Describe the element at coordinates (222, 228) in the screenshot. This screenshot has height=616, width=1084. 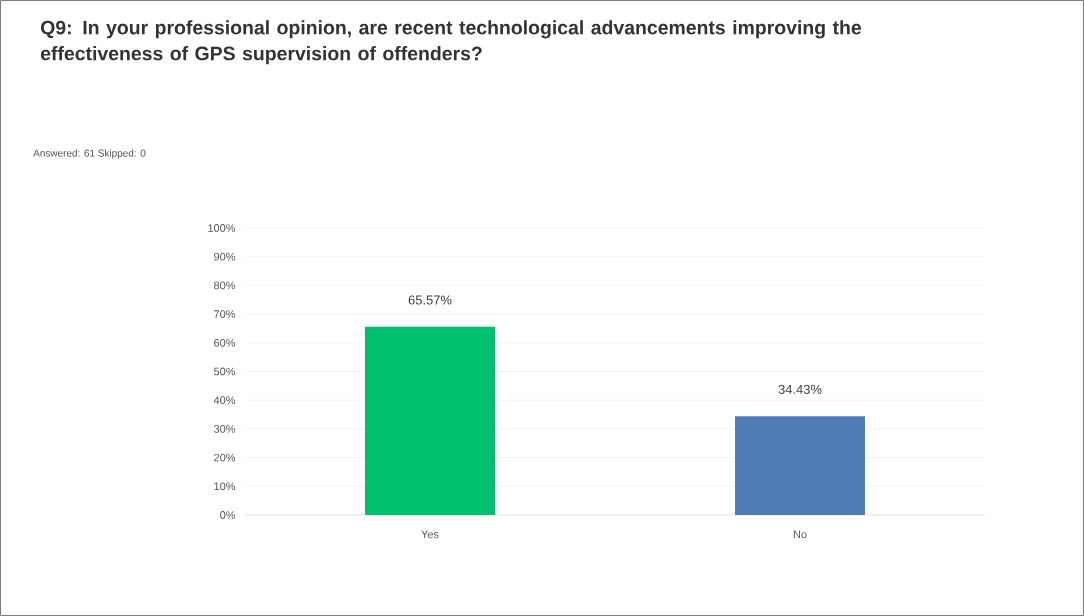
I see `y-tick-label: 100%` at that location.